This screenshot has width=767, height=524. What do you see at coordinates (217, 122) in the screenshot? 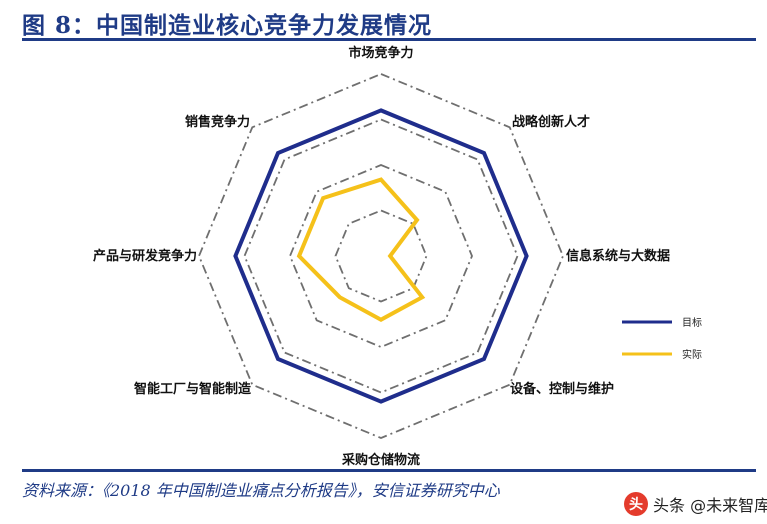
I see `axis-label-8: 销售竞争力` at bounding box center [217, 122].